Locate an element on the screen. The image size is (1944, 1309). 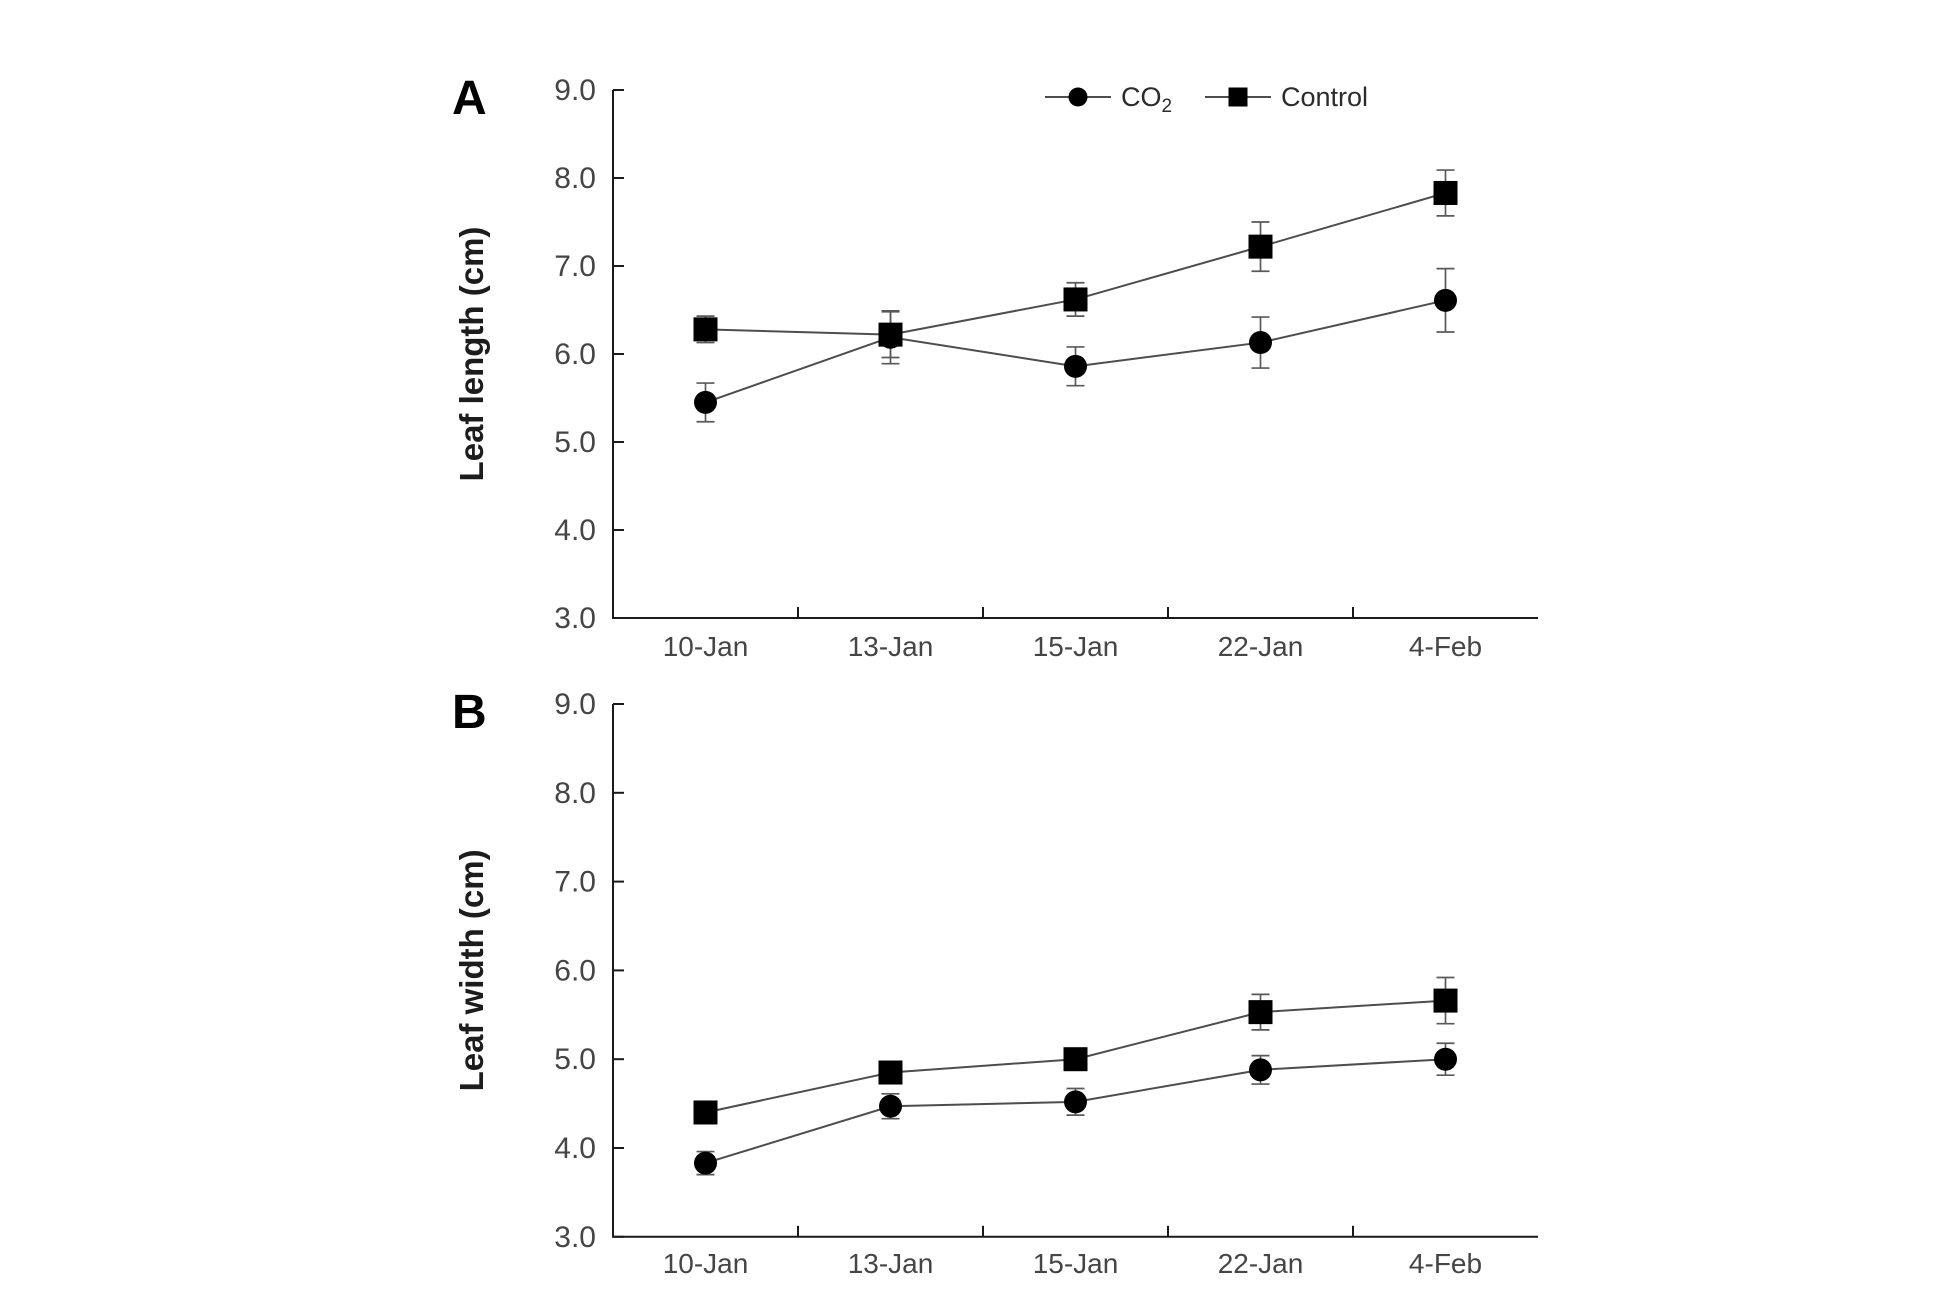
legend-label: CO2 is located at coordinates (1146, 99).